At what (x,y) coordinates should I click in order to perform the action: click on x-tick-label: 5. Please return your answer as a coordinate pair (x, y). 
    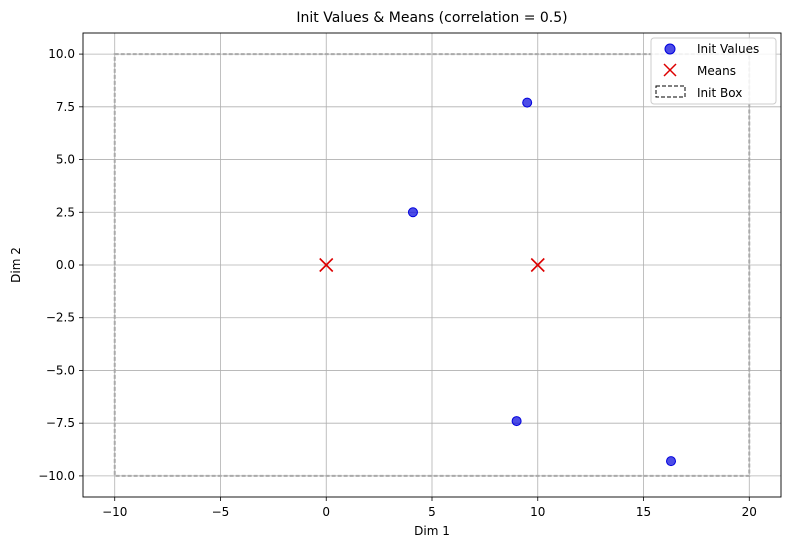
    Looking at the image, I should click on (432, 512).